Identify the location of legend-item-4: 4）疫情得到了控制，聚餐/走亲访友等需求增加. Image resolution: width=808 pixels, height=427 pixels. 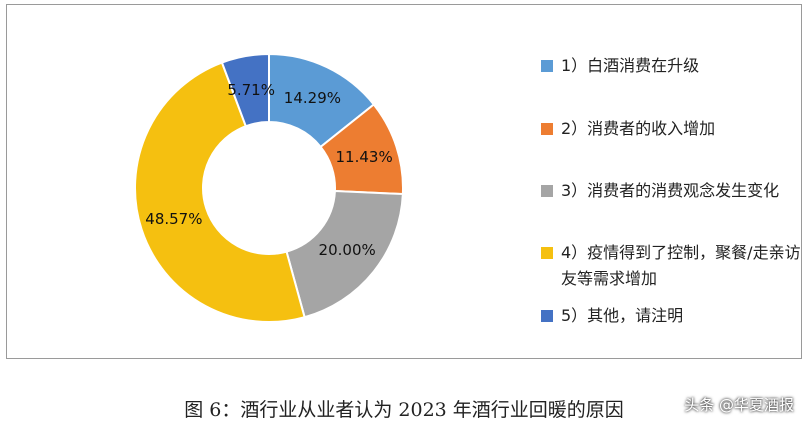
(671, 267).